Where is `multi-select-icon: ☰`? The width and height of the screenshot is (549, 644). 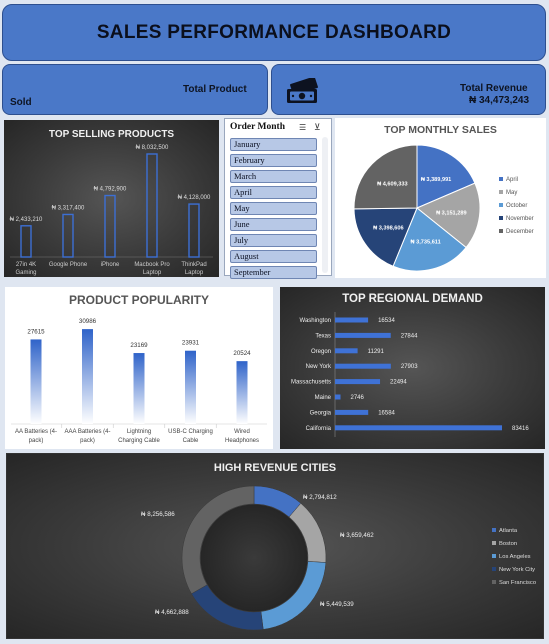 multi-select-icon: ☰ is located at coordinates (303, 127).